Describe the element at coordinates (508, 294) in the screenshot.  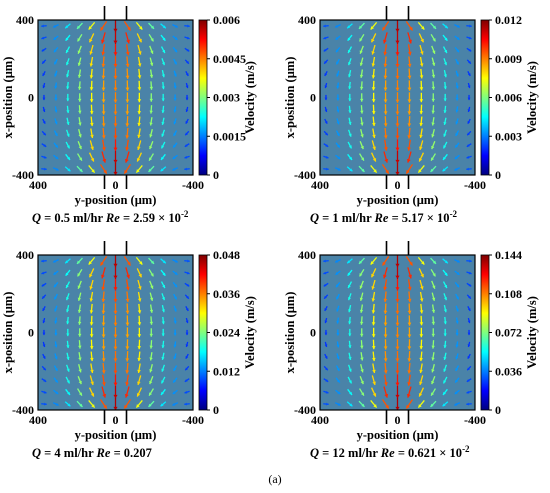
I see `colorbar-tick-label: 0.108` at that location.